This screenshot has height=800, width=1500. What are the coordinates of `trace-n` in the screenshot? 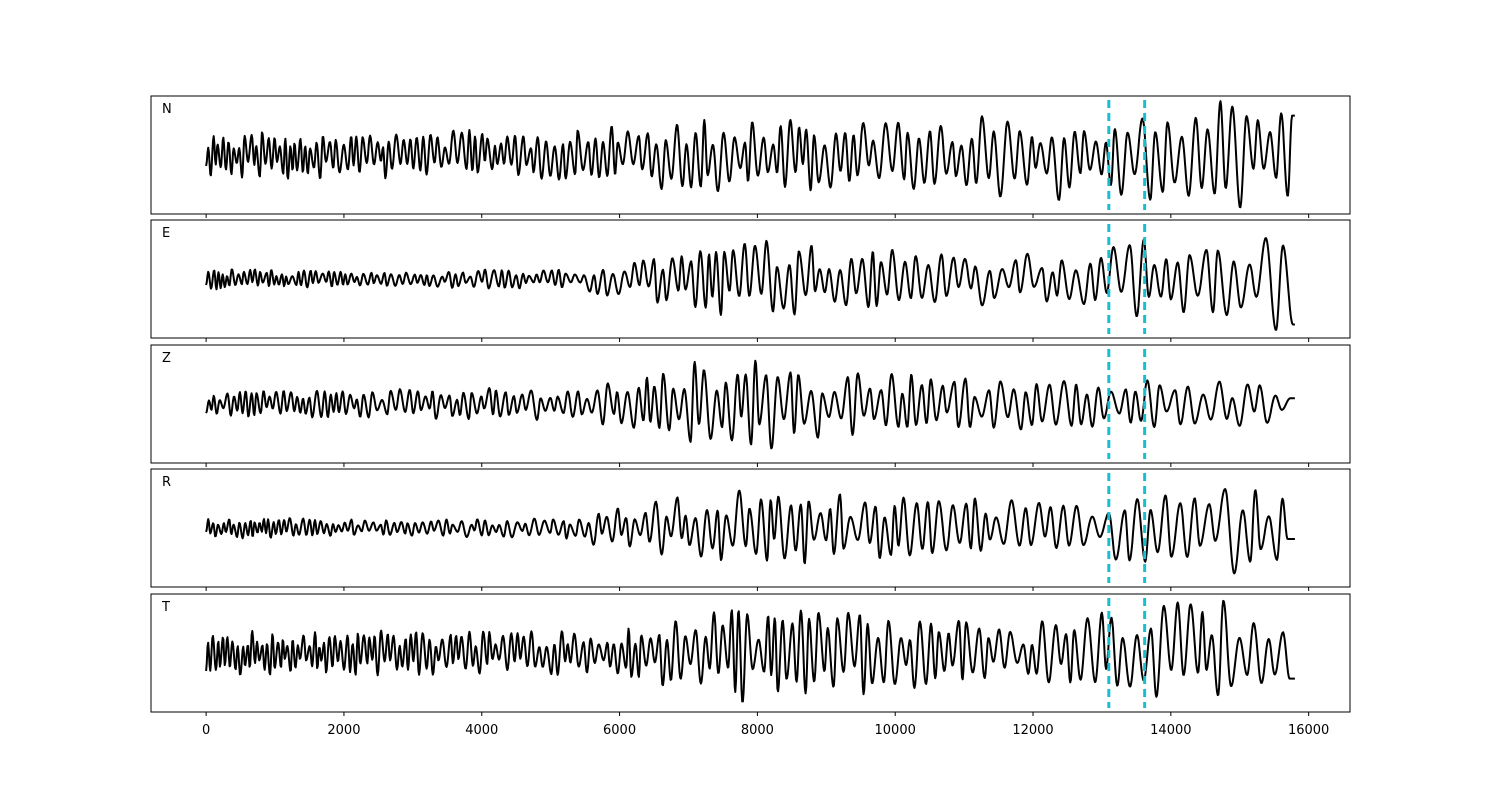 It's located at (750, 154).